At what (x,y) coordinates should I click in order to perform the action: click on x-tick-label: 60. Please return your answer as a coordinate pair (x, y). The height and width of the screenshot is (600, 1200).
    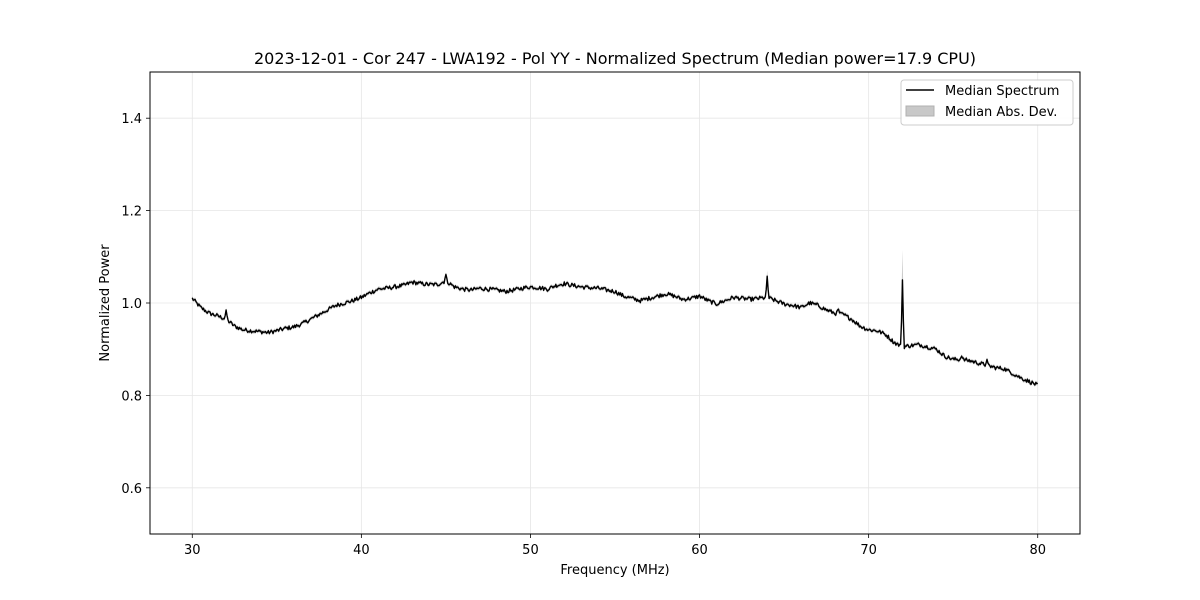
    Looking at the image, I should click on (699, 550).